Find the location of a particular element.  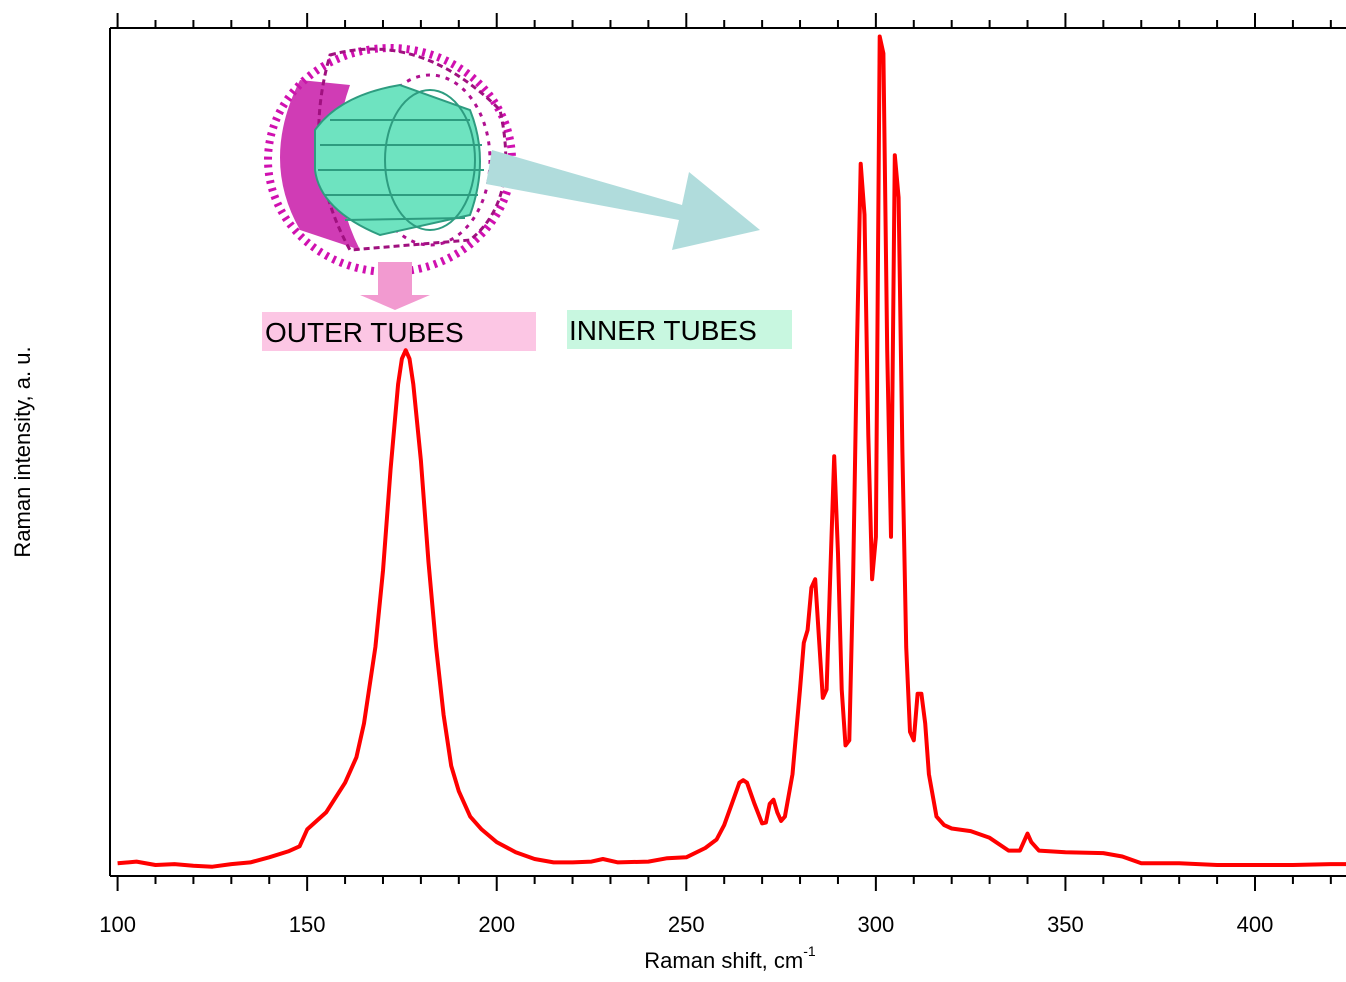

inner-arrow is located at coordinates (623, 200).